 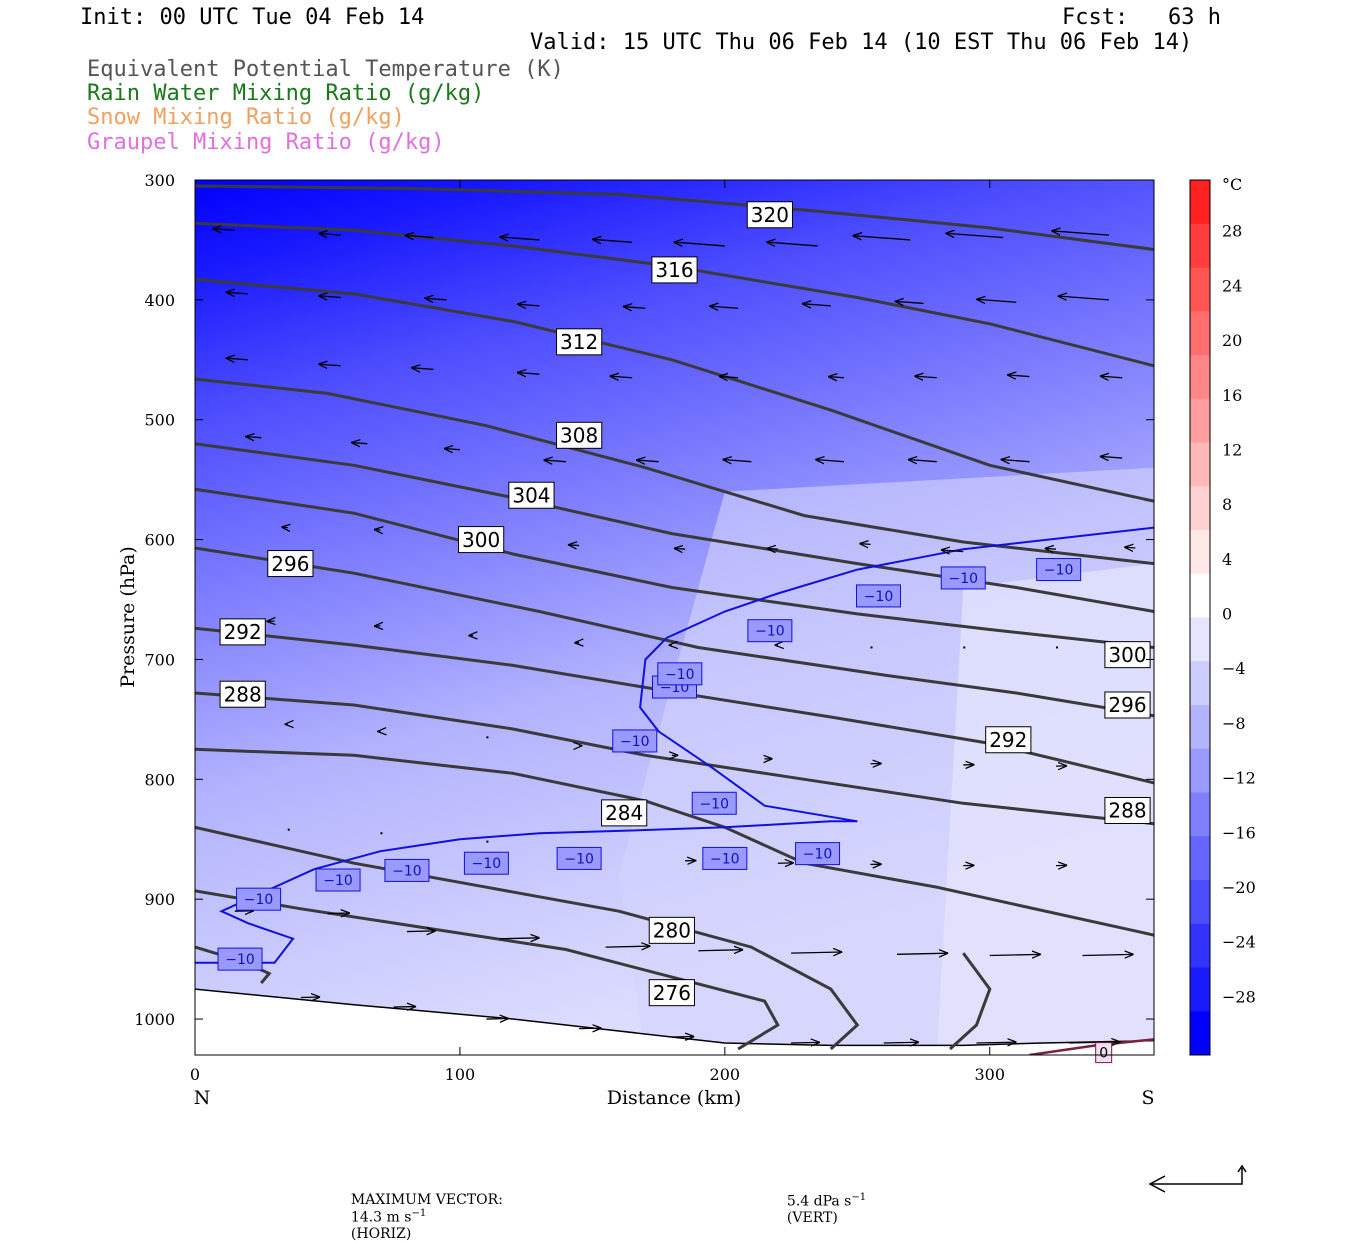 What do you see at coordinates (159, 899) in the screenshot?
I see `y-tick-label: 900` at bounding box center [159, 899].